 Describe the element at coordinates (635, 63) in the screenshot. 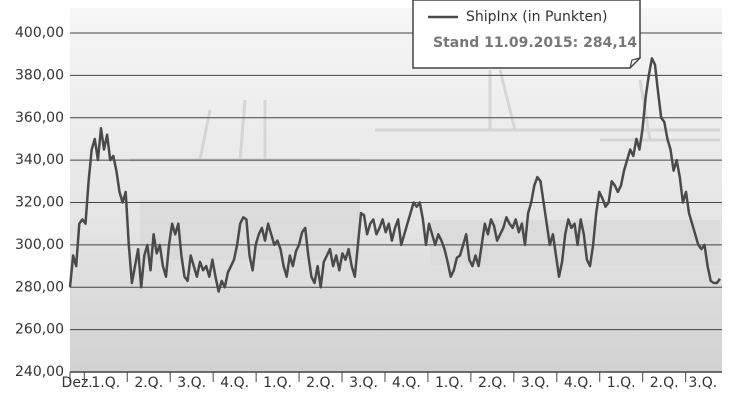

I see `legend-fold` at that location.